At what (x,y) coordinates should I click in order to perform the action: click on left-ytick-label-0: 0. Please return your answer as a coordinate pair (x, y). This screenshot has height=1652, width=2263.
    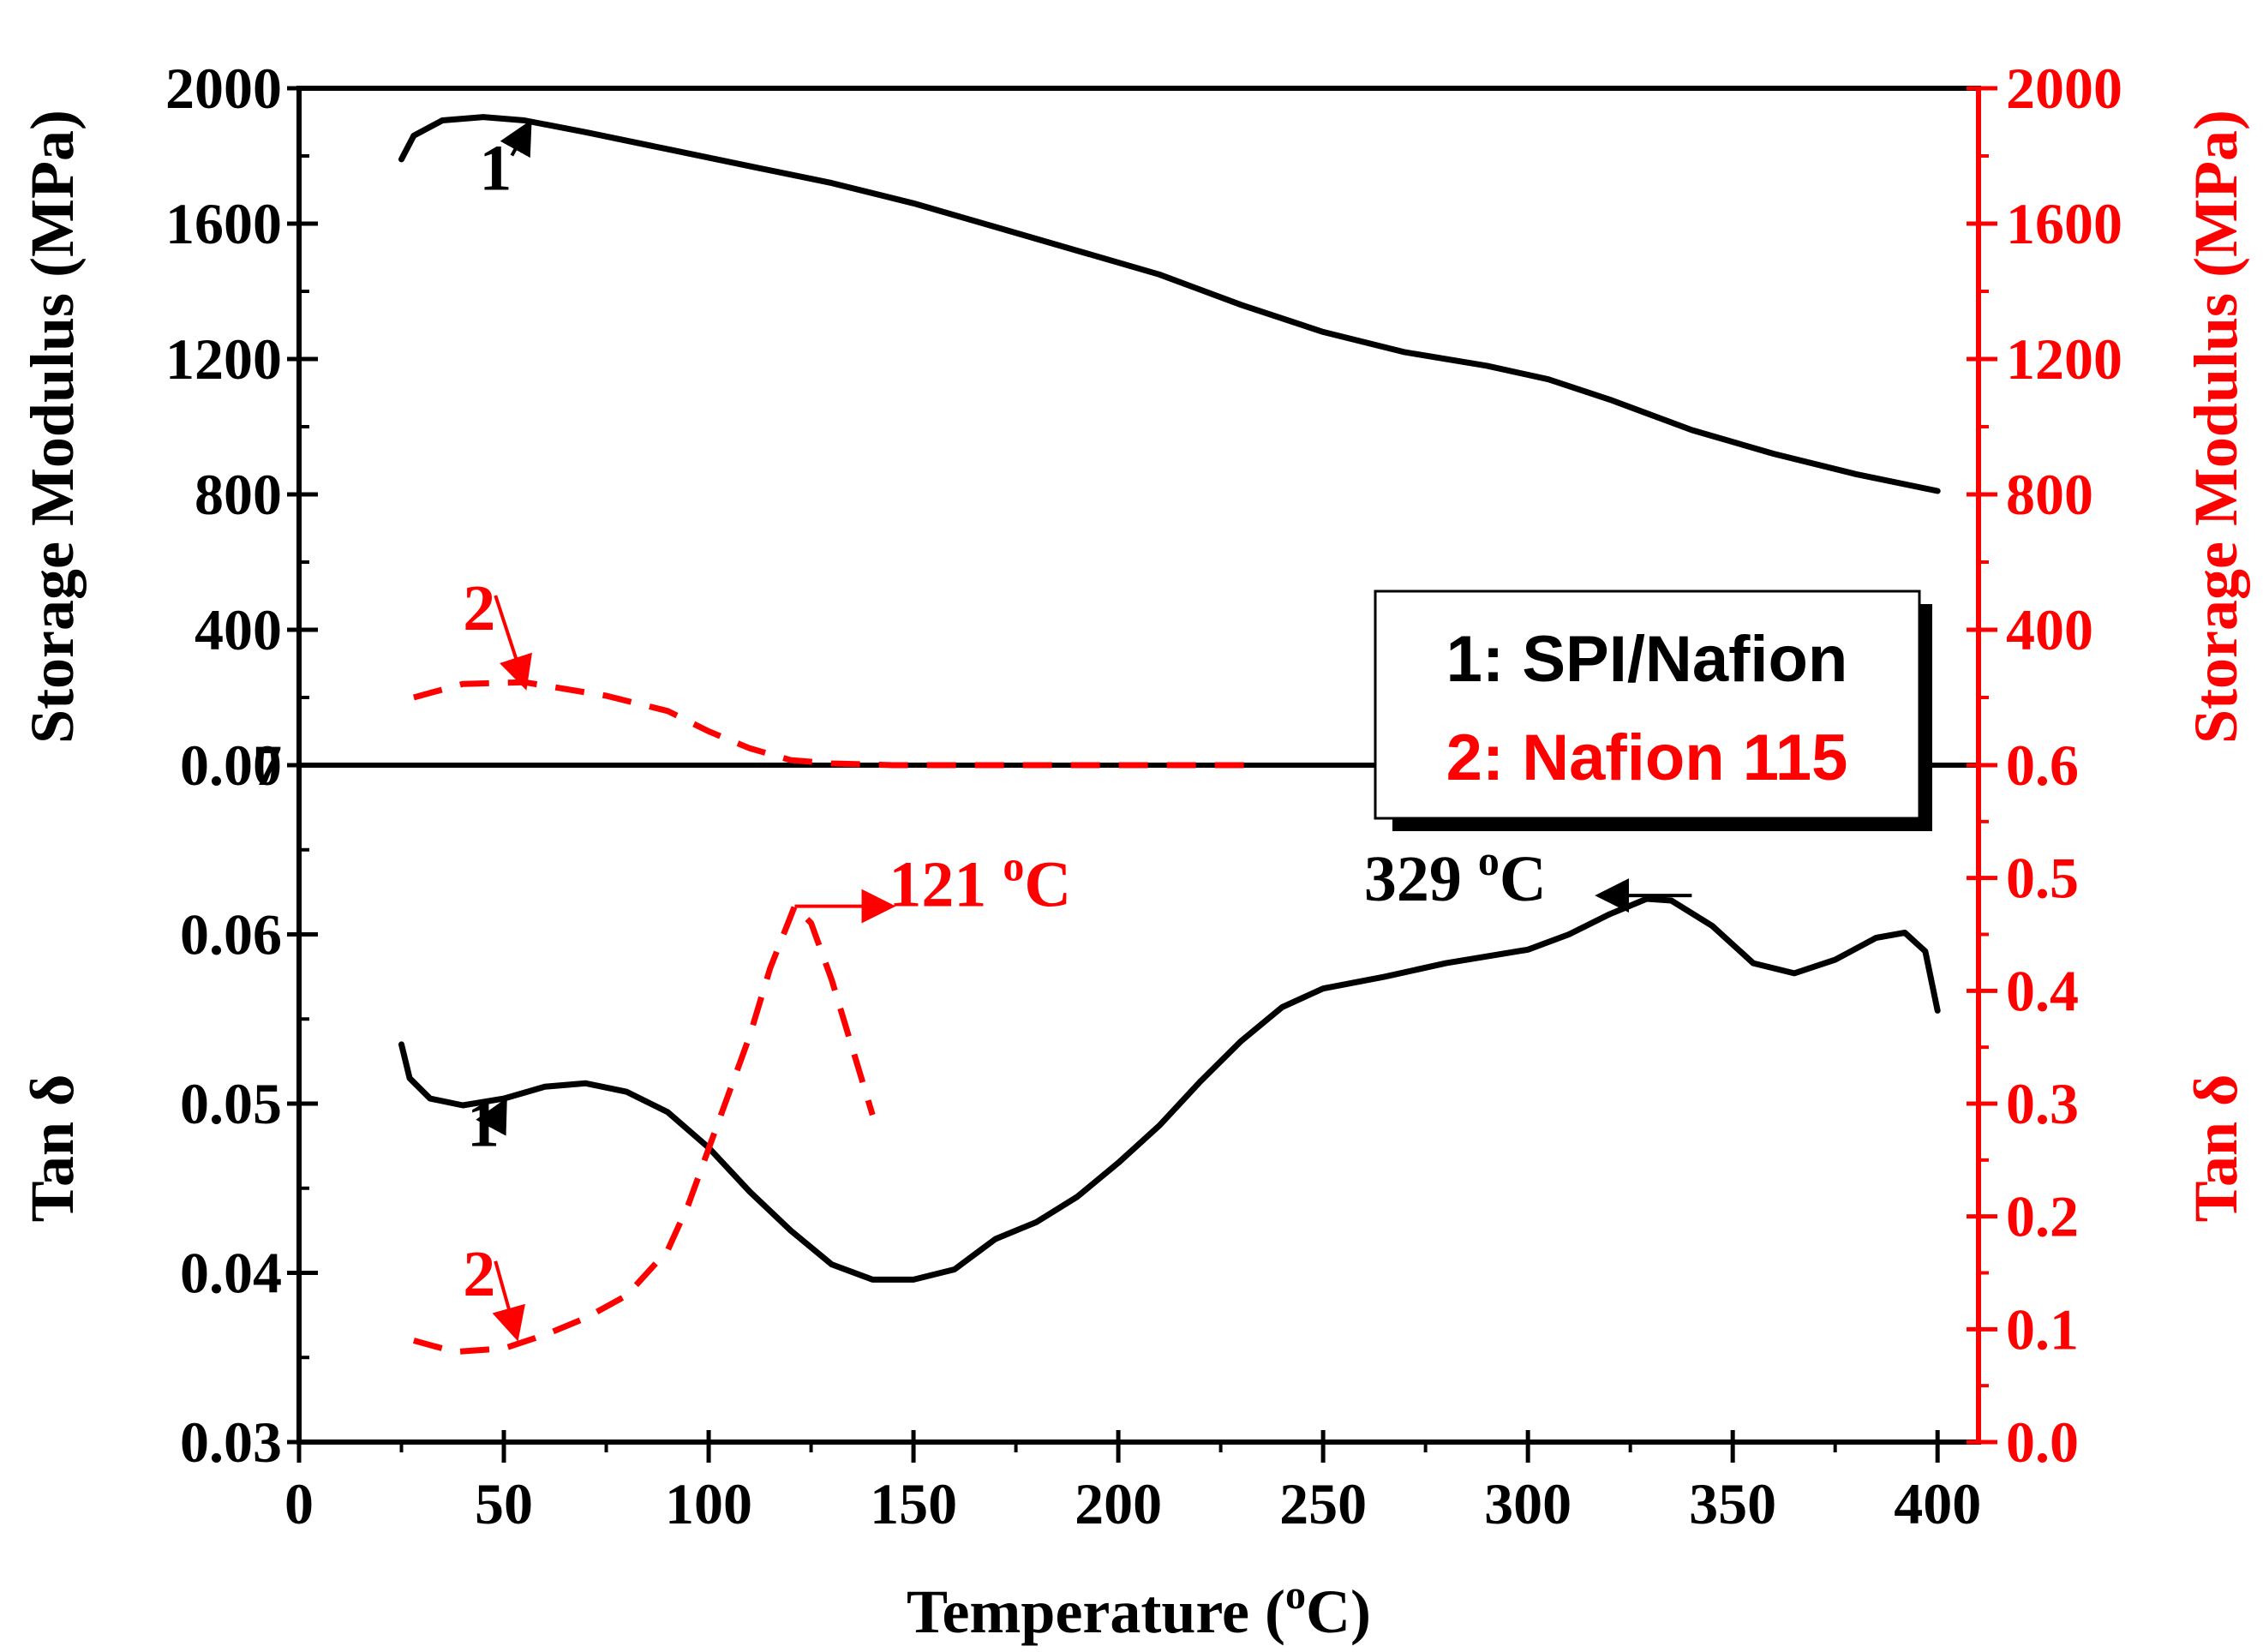
    Looking at the image, I should click on (267, 765).